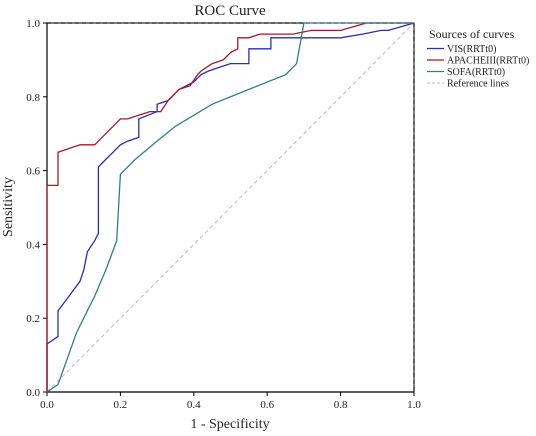 The width and height of the screenshot is (536, 436). Describe the element at coordinates (33, 24) in the screenshot. I see `y-tick-label: 1.0` at that location.